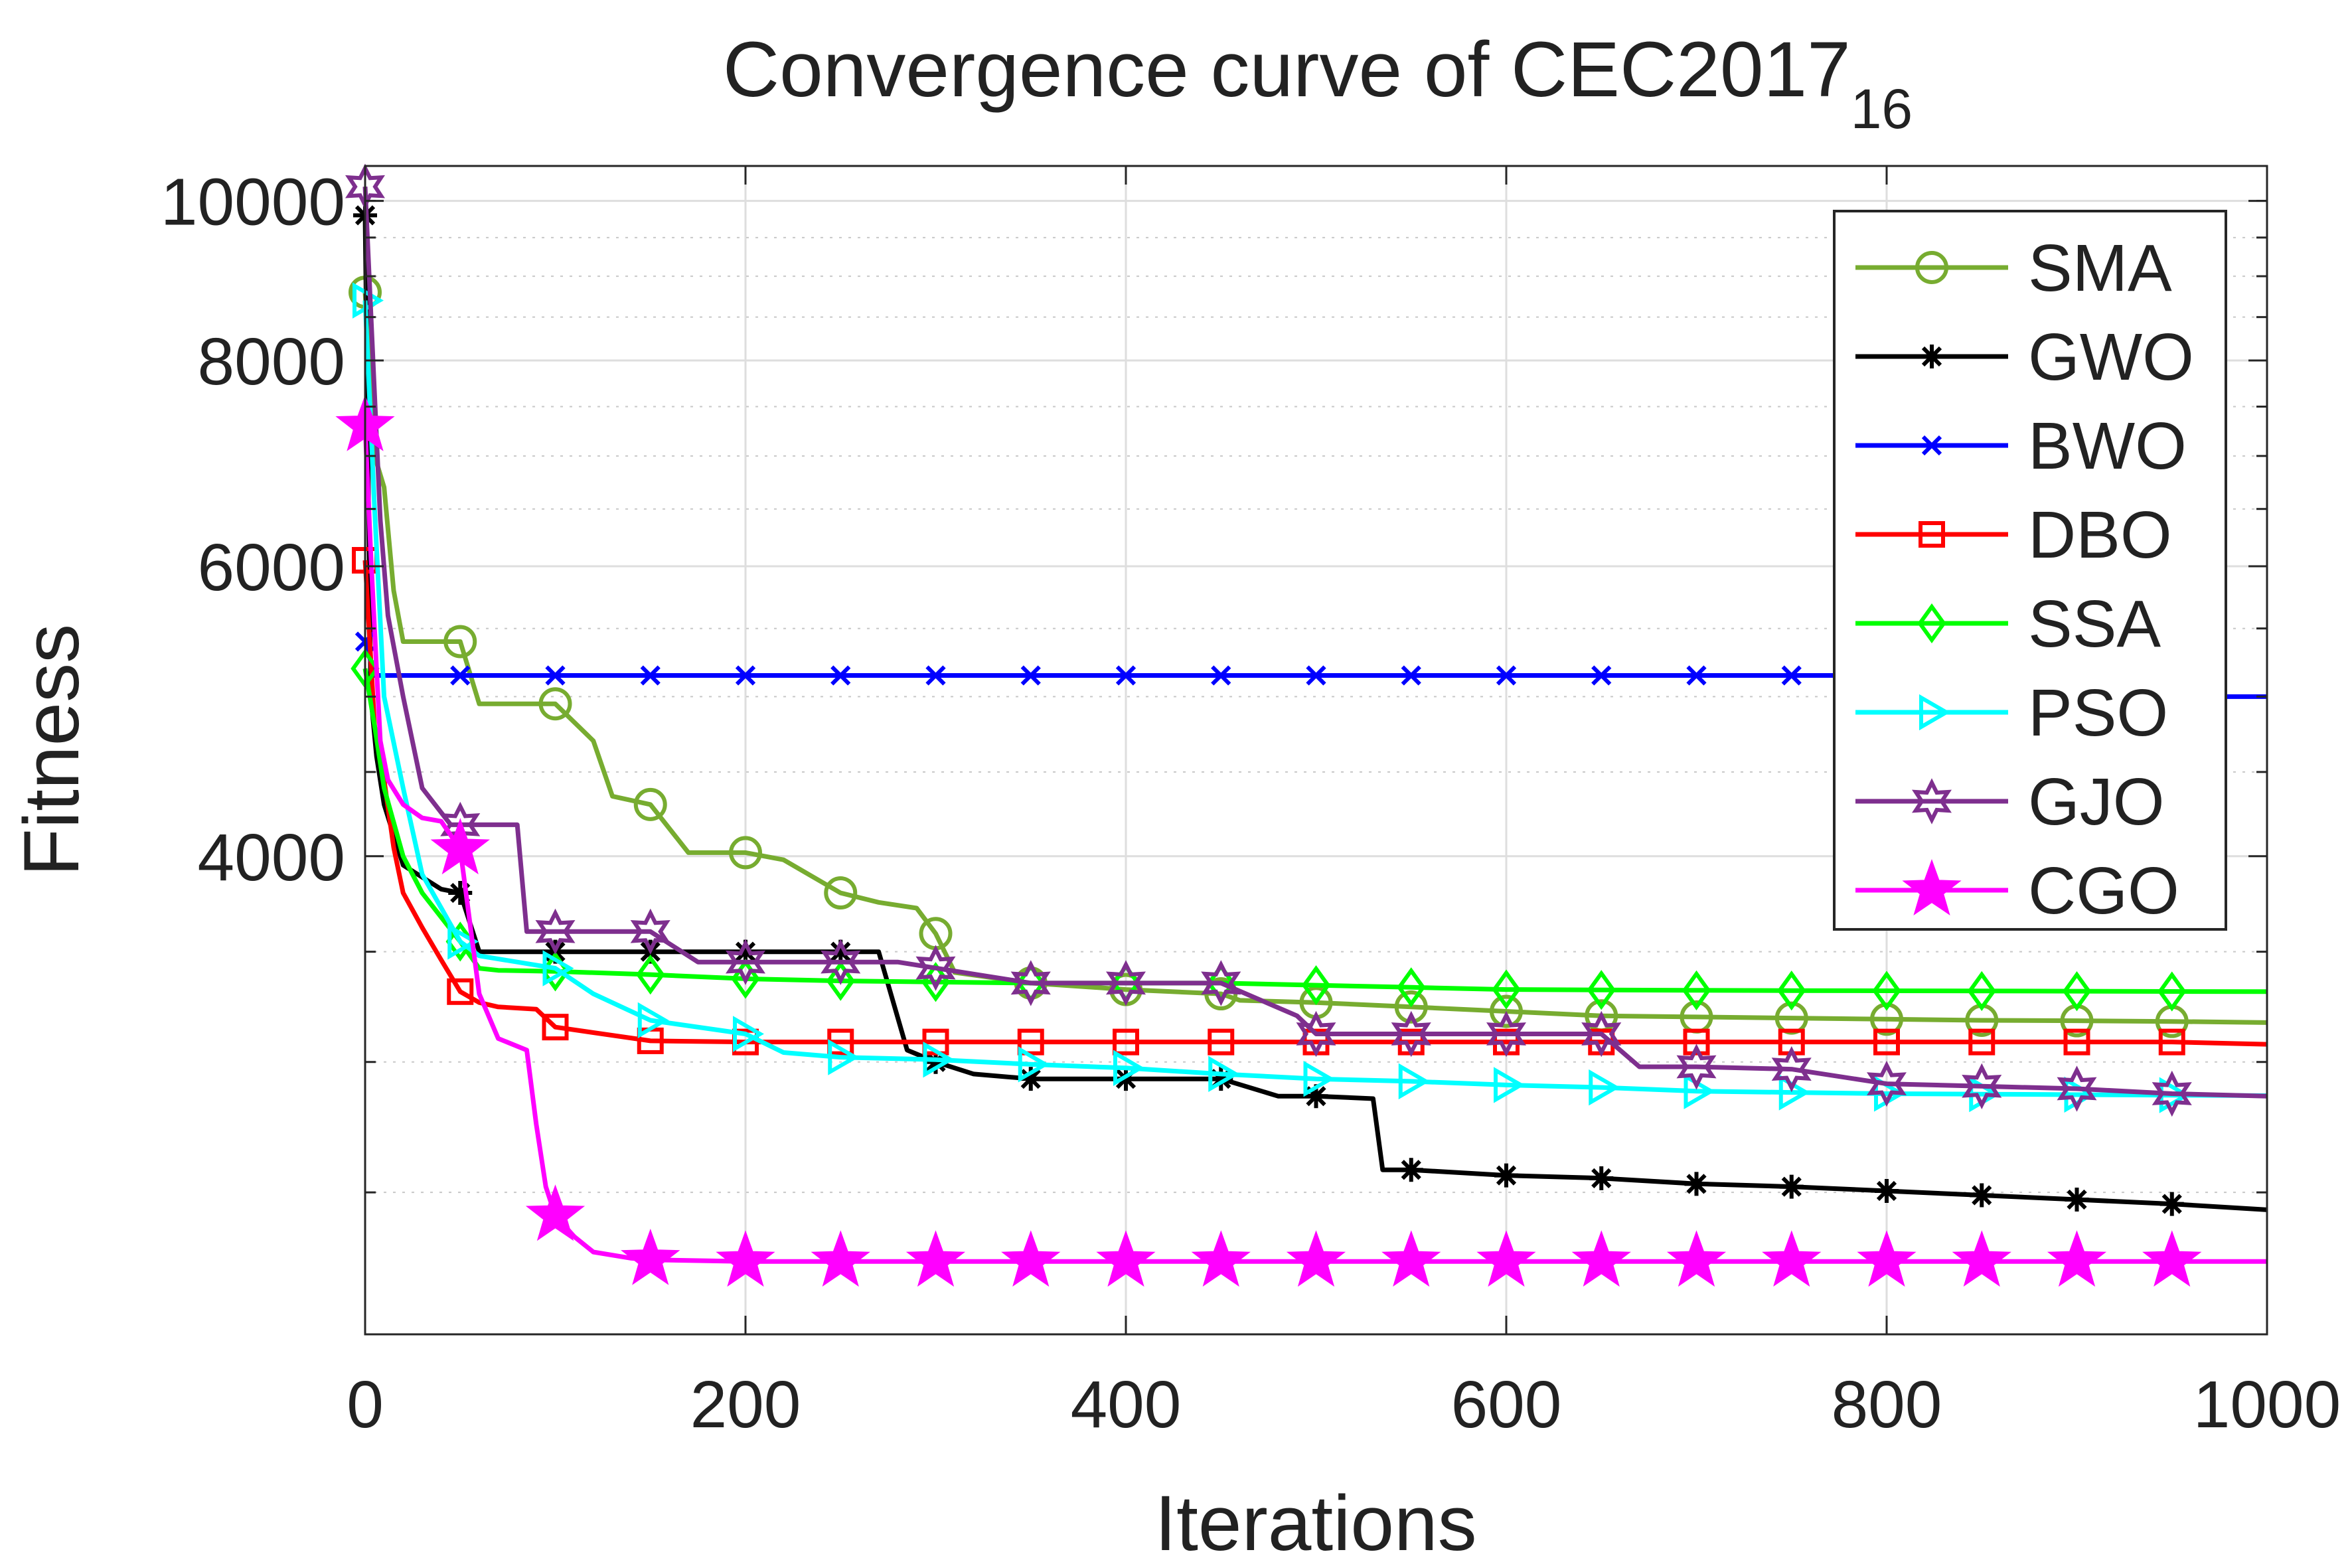 The width and height of the screenshot is (2352, 1568). What do you see at coordinates (1935, 713) in the screenshot?
I see `legend-marker-pso` at bounding box center [1935, 713].